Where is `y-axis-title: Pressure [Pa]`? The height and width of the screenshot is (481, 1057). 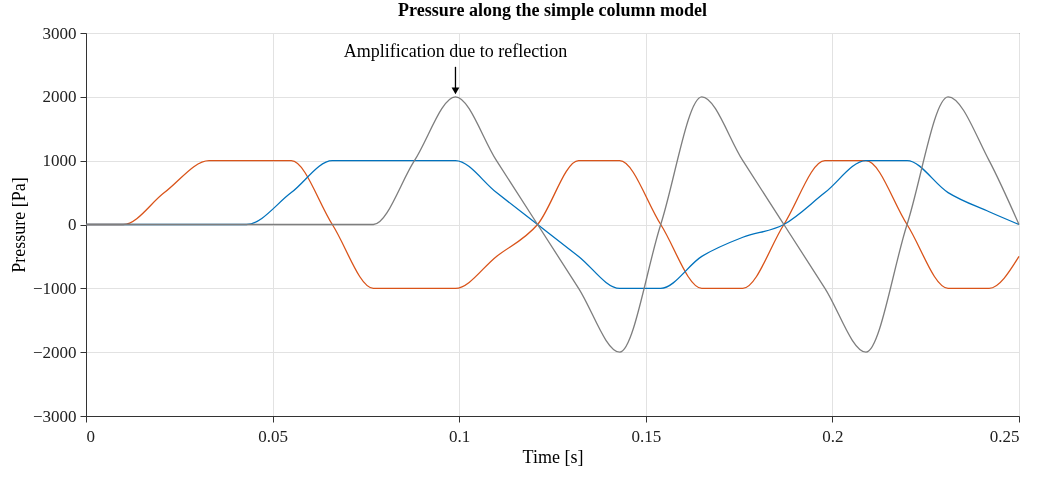
y-axis-title: Pressure [Pa] is located at coordinates (18, 225).